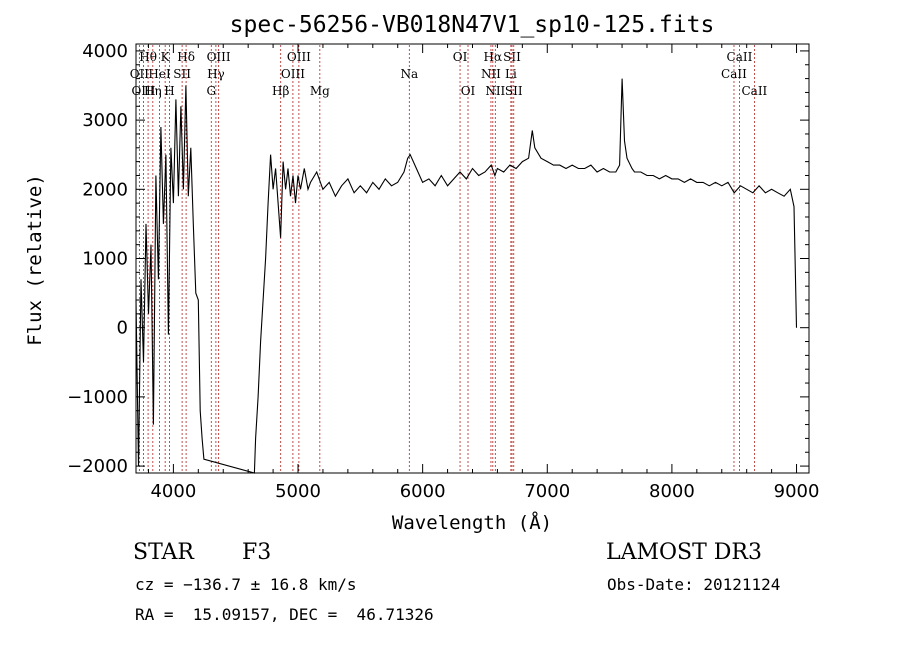  Describe the element at coordinates (547, 491) in the screenshot. I see `x-tick-label: 7000` at that location.